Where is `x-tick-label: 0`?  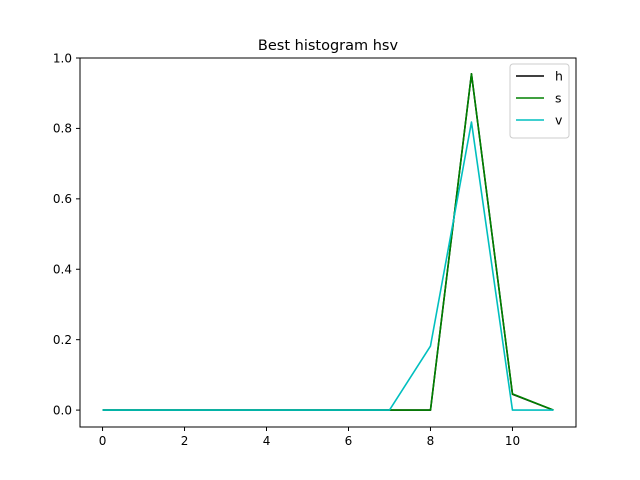 x-tick-label: 0 is located at coordinates (103, 441).